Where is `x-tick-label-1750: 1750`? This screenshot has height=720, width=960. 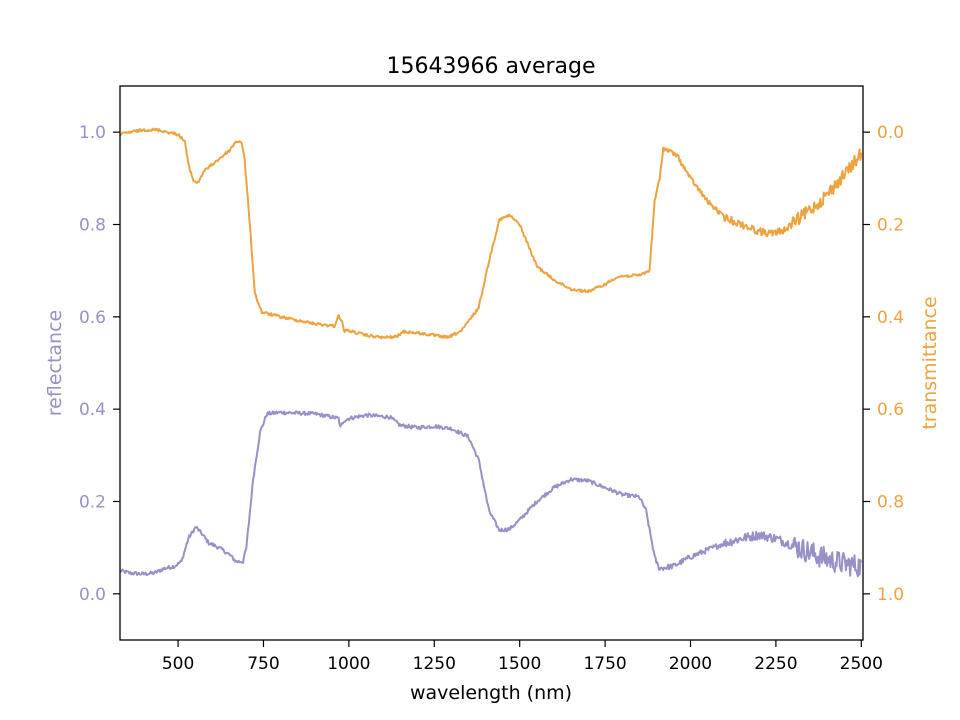
x-tick-label-1750: 1750 is located at coordinates (604, 664).